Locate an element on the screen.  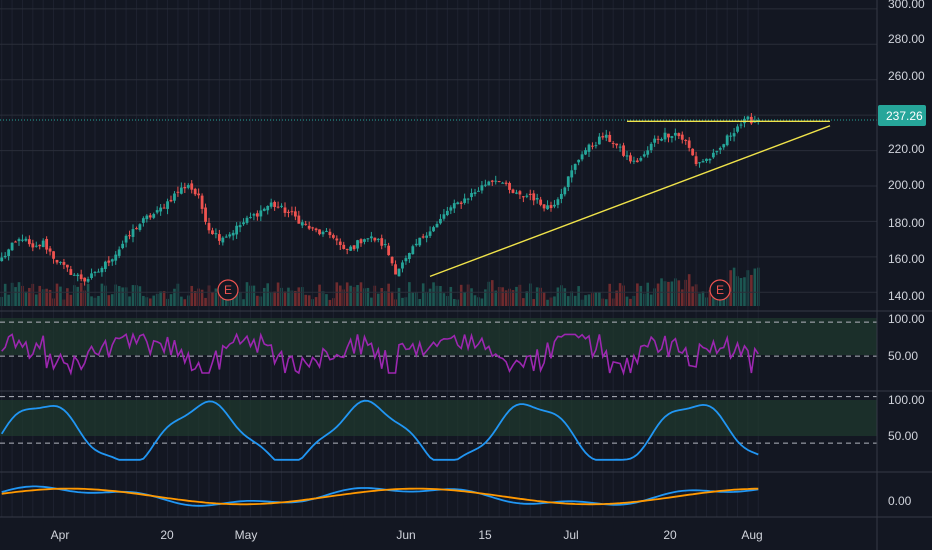
stoch-axis: 100.00 50.00 is located at coordinates (906, 418).